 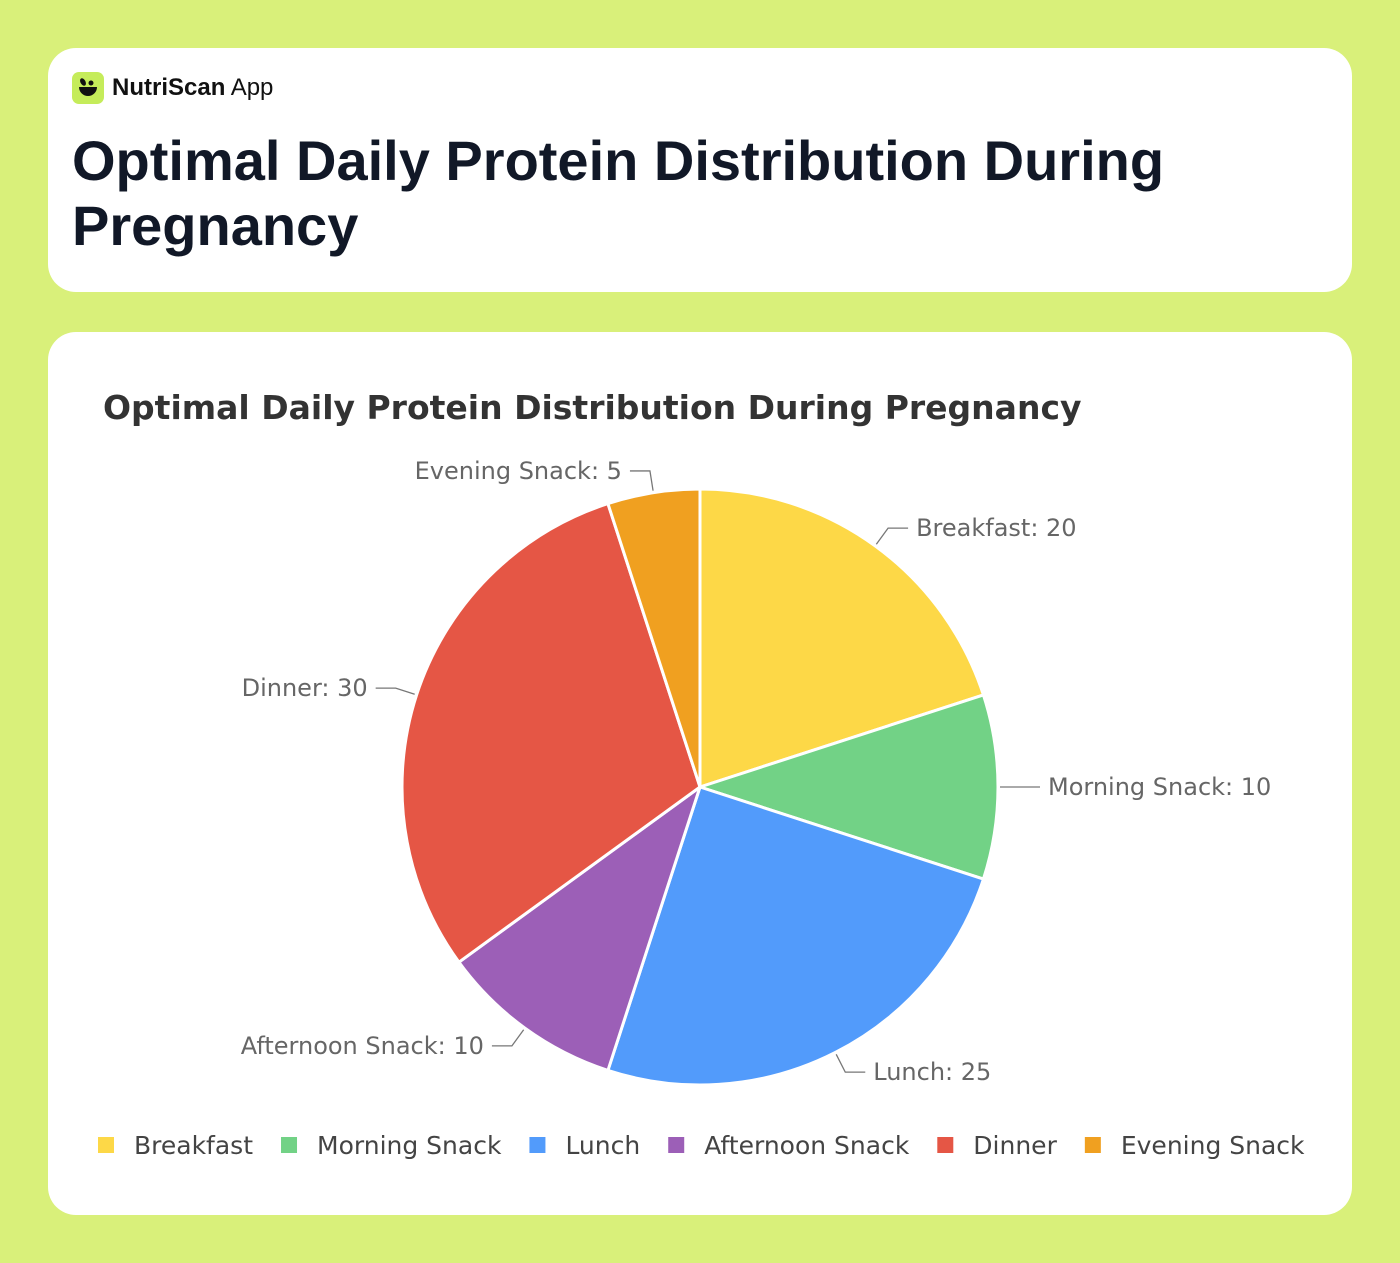 What do you see at coordinates (1159, 787) in the screenshot?
I see `data-label: Morning Snack: 10` at bounding box center [1159, 787].